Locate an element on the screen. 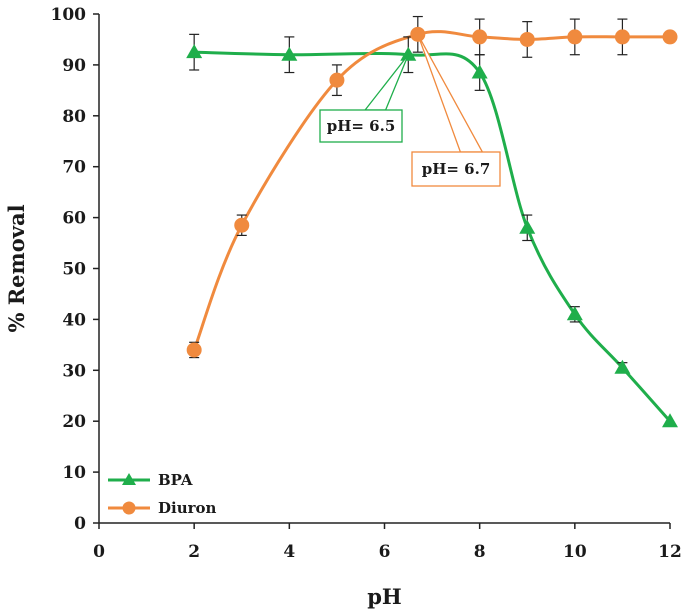 The image size is (685, 610). legend-label: BPA is located at coordinates (175, 480).